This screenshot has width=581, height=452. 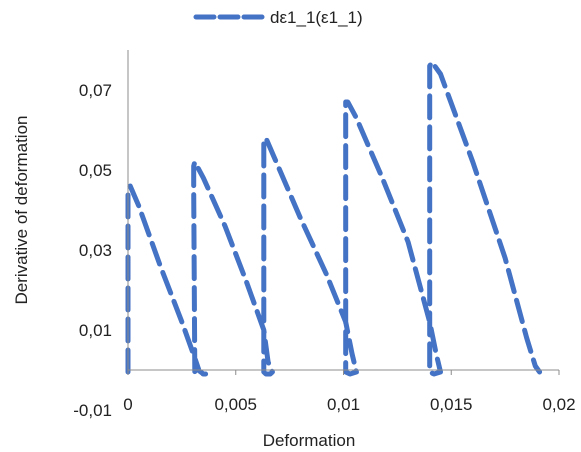 What do you see at coordinates (451, 404) in the screenshot?
I see `x-tick-label: 0,015` at bounding box center [451, 404].